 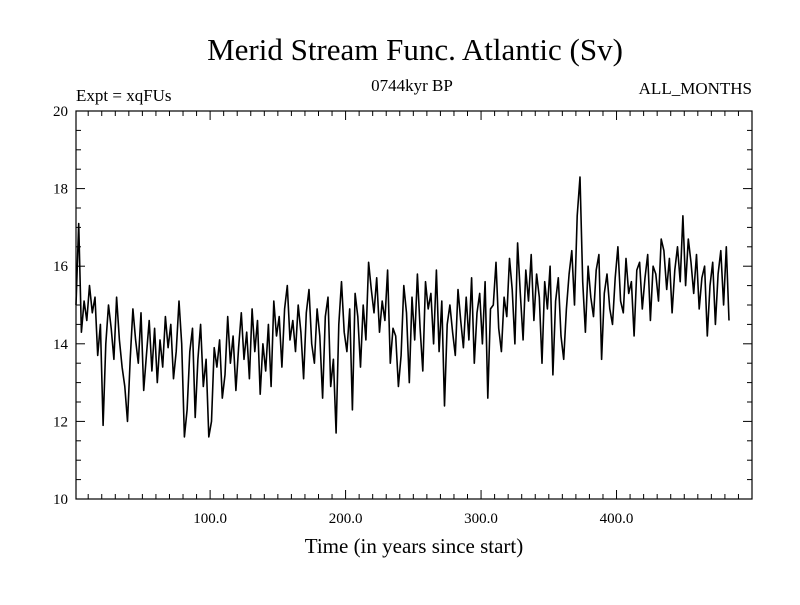 I want to click on period-label: 0744kyr BP, so click(x=412, y=85).